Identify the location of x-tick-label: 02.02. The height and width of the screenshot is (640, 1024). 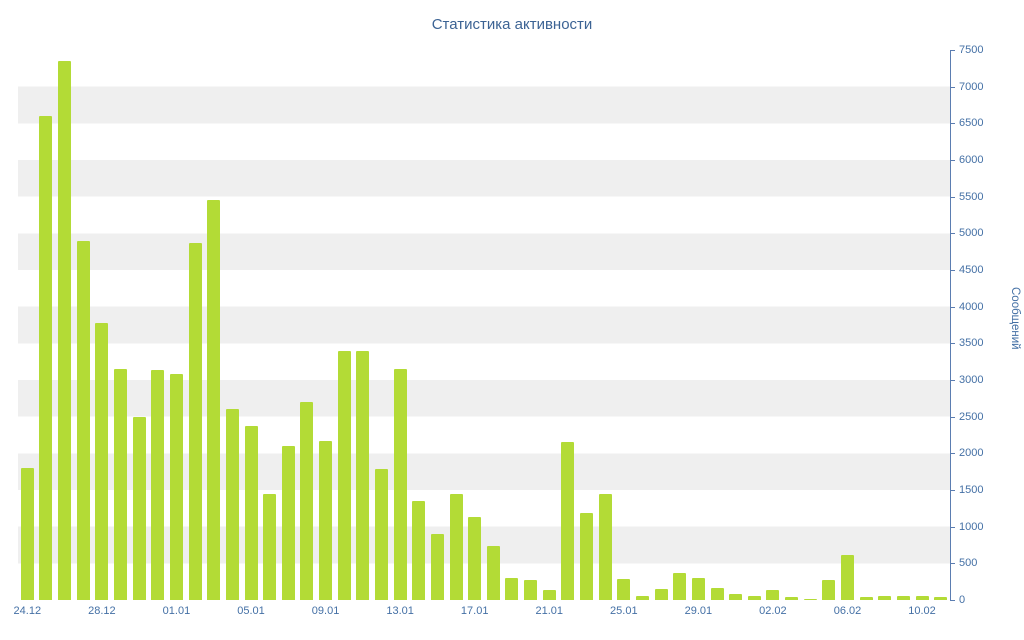
(773, 611).